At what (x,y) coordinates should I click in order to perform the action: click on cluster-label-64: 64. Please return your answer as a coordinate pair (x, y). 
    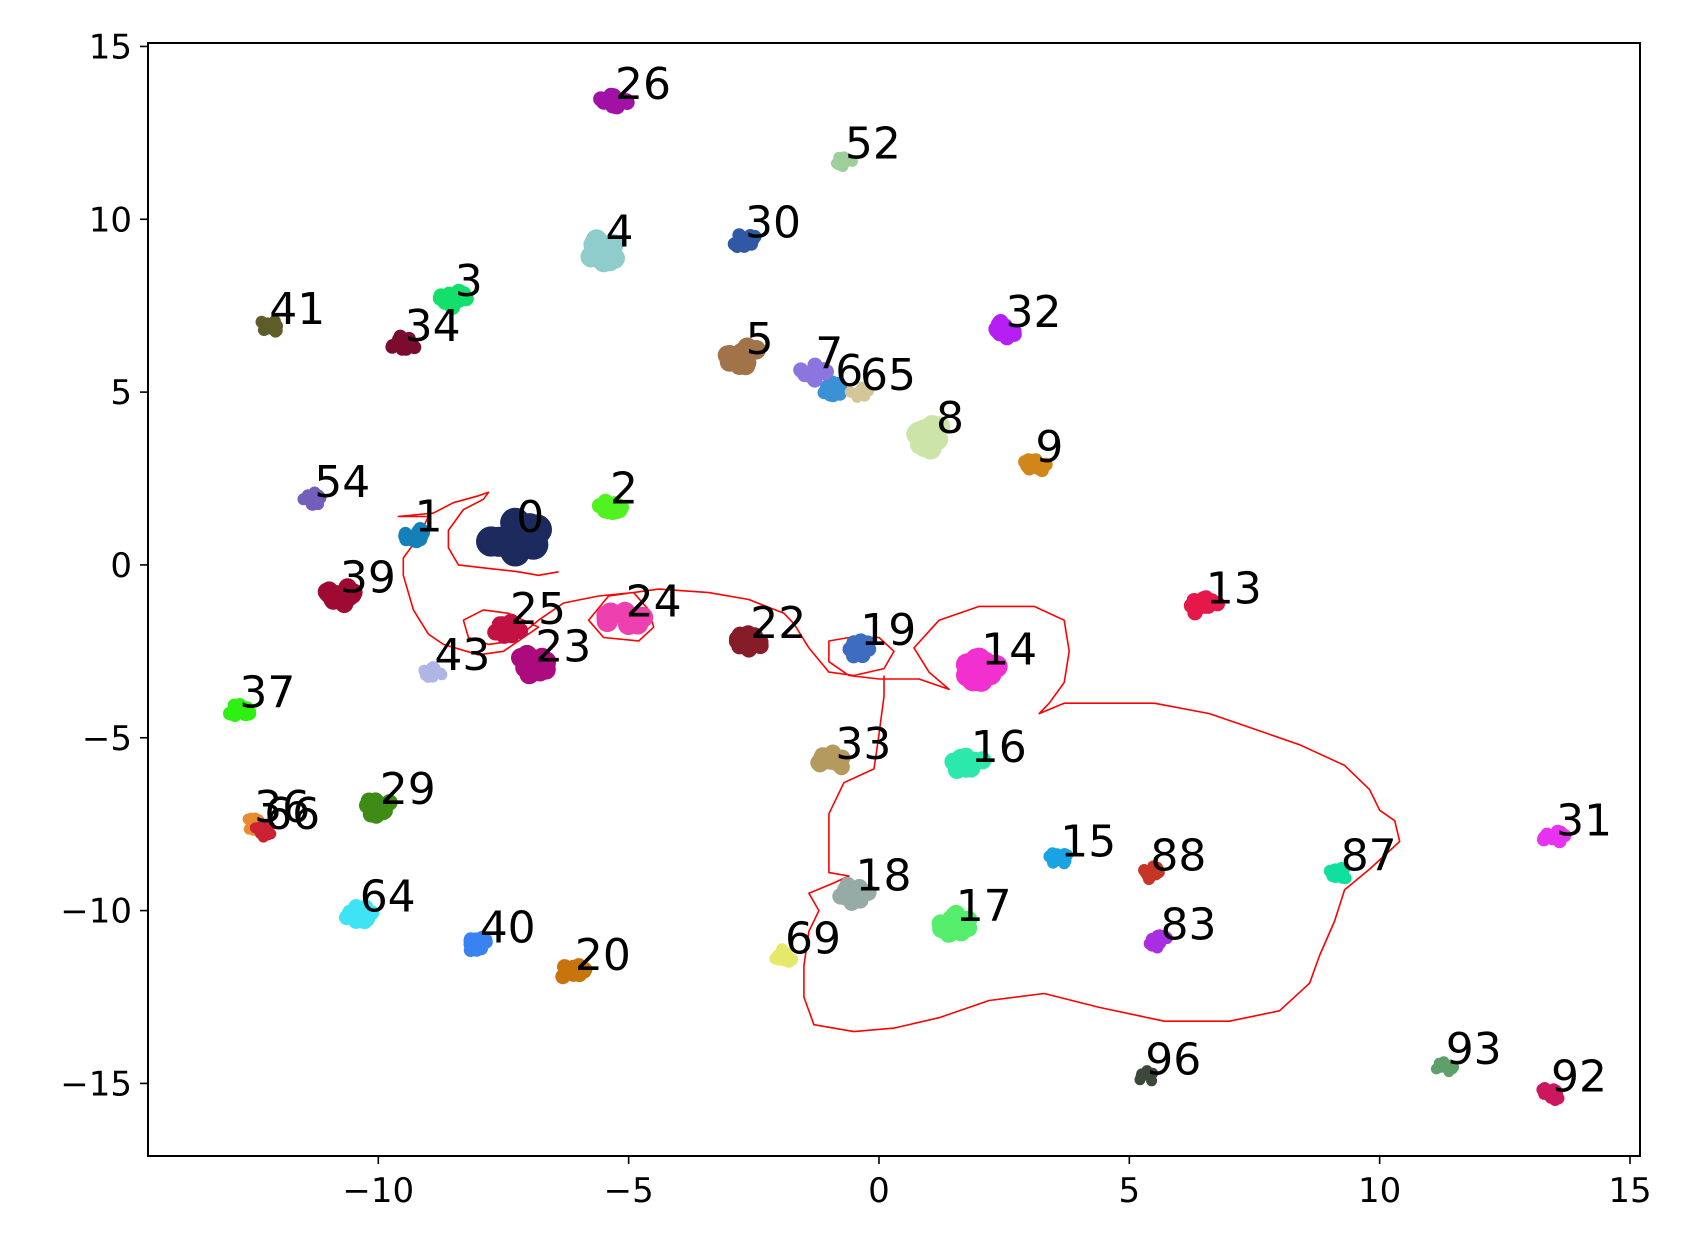
    Looking at the image, I should click on (388, 896).